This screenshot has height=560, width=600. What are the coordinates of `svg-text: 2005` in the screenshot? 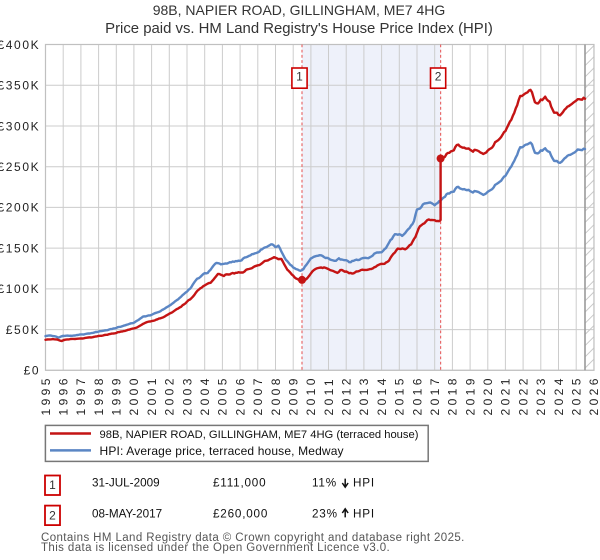 It's located at (223, 395).